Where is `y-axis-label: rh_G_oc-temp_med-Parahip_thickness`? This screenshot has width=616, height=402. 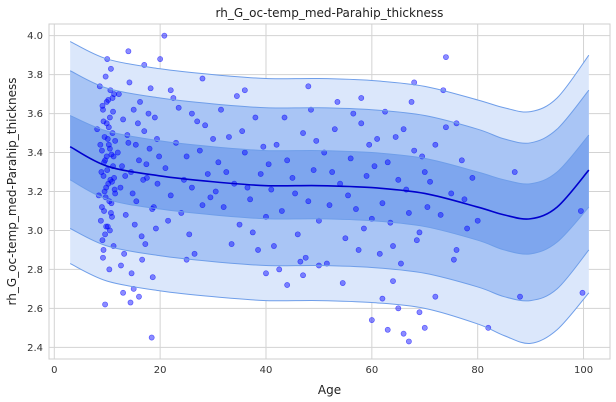 y-axis-label: rh_G_oc-temp_med-Parahip_thickness is located at coordinates (12, 192).